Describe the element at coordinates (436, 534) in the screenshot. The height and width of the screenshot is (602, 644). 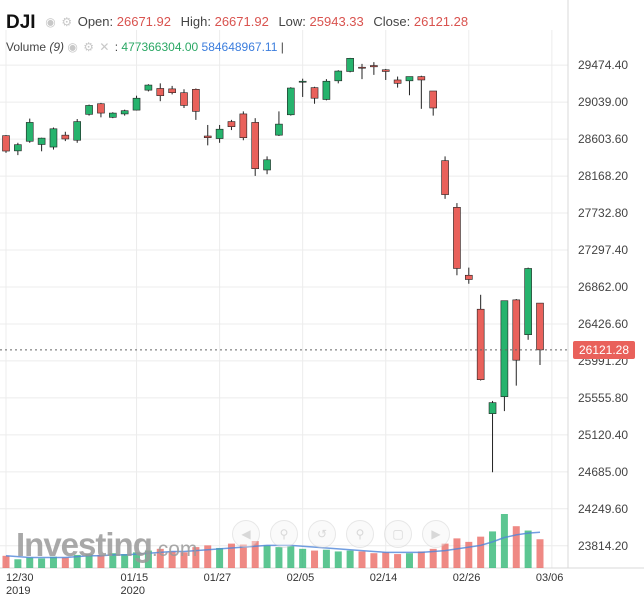
I see `arrow-right-icon: ▶` at that location.